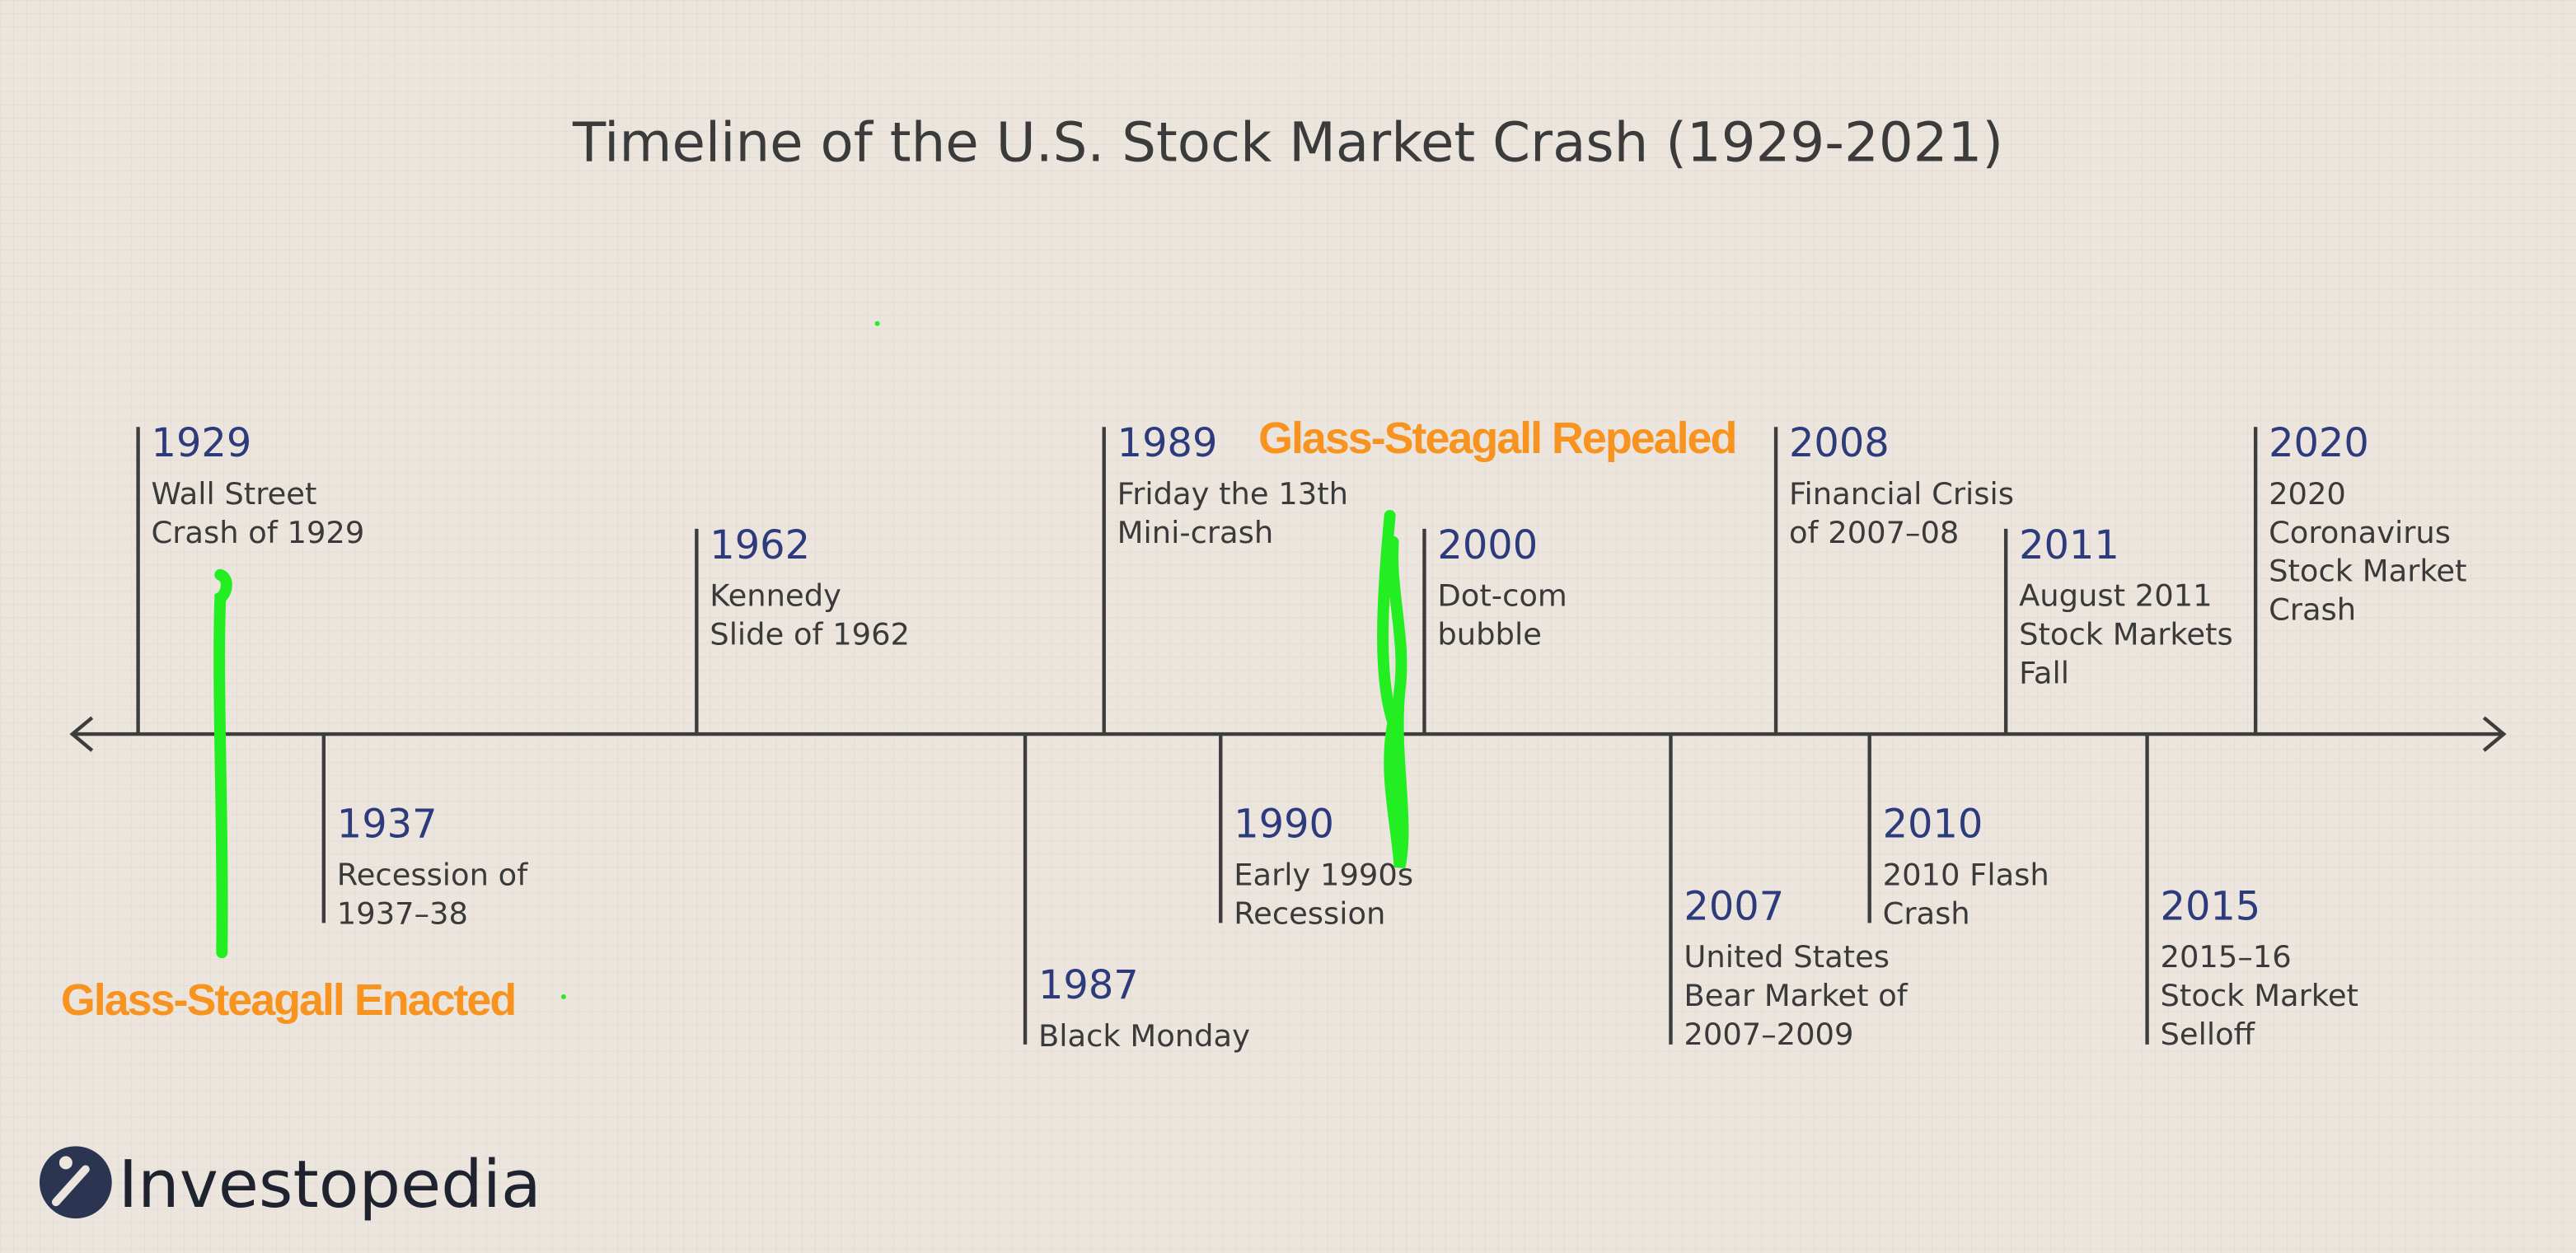 Image resolution: width=2576 pixels, height=1253 pixels. Describe the element at coordinates (1768, 1034) in the screenshot. I see `event-label: 2007–2009` at that location.